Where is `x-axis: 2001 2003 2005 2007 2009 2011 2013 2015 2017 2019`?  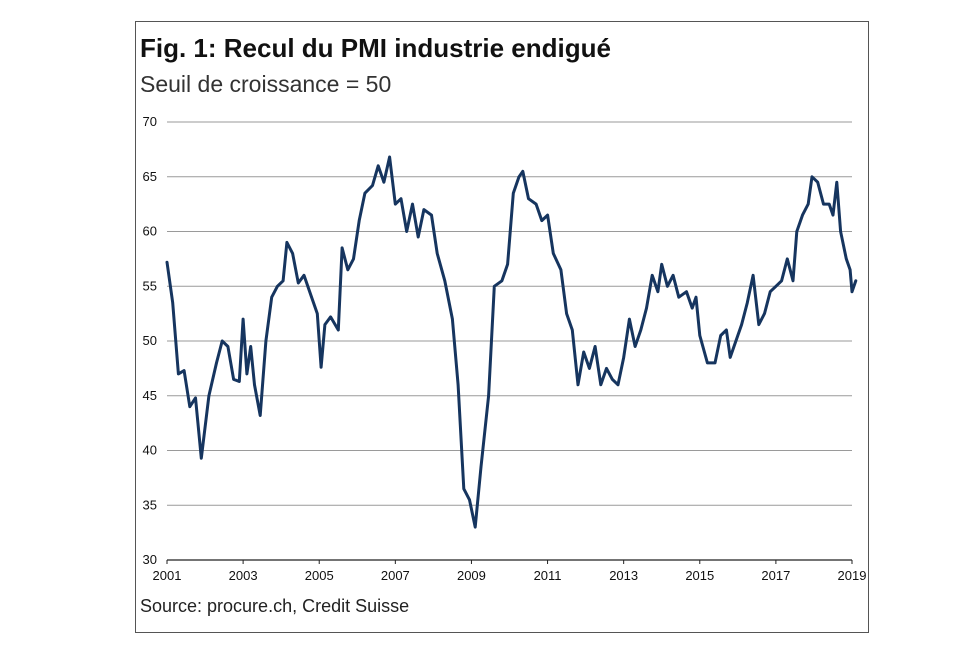 x-axis: 2001 2003 2005 2007 2009 2011 2013 2015 2017 2019 is located at coordinates (510, 571).